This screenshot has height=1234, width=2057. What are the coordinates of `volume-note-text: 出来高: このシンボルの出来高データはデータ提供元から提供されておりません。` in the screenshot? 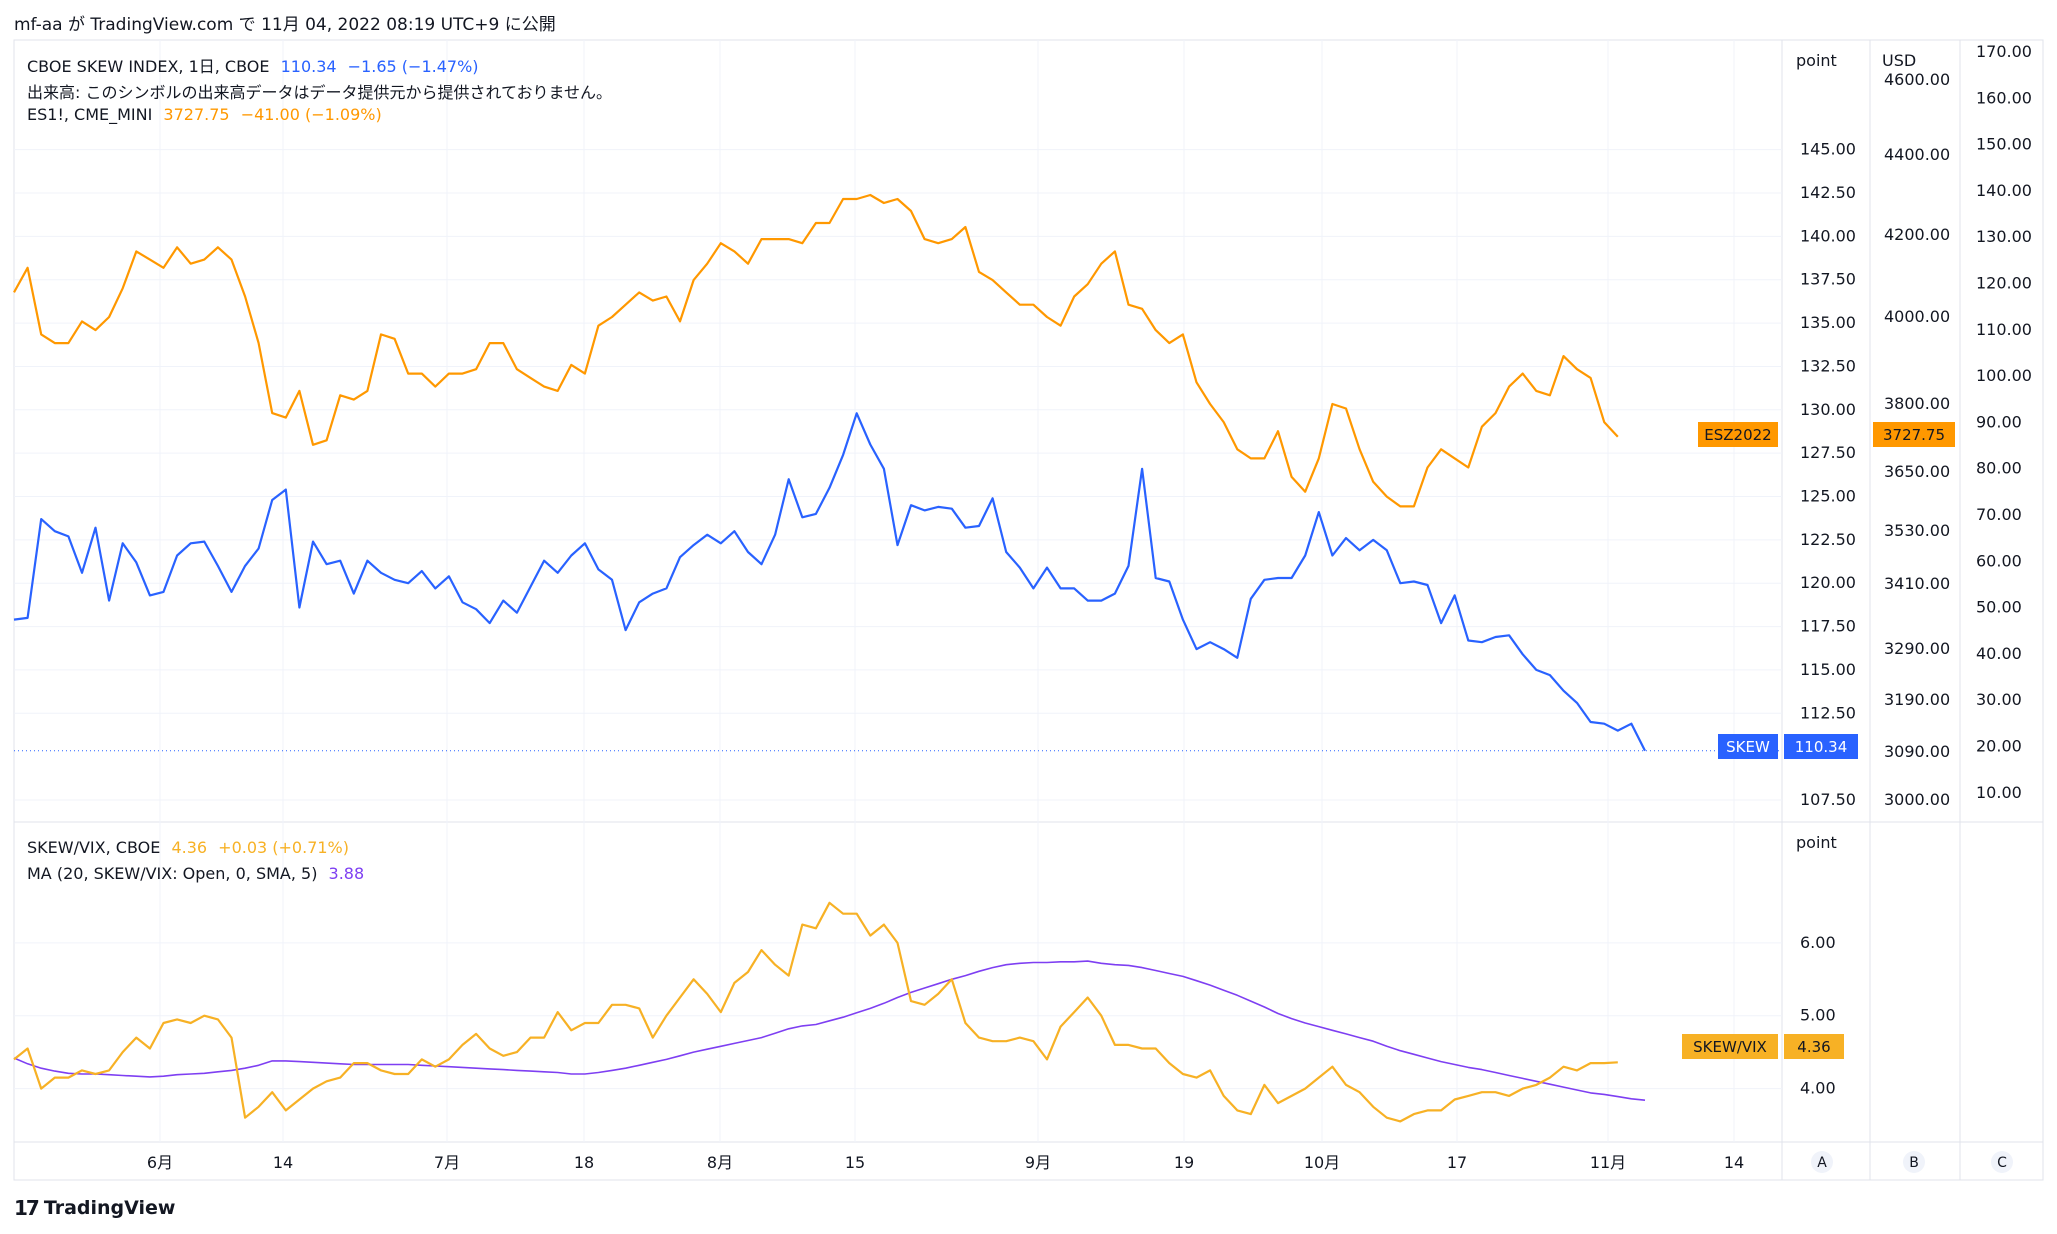 It's located at (320, 92).